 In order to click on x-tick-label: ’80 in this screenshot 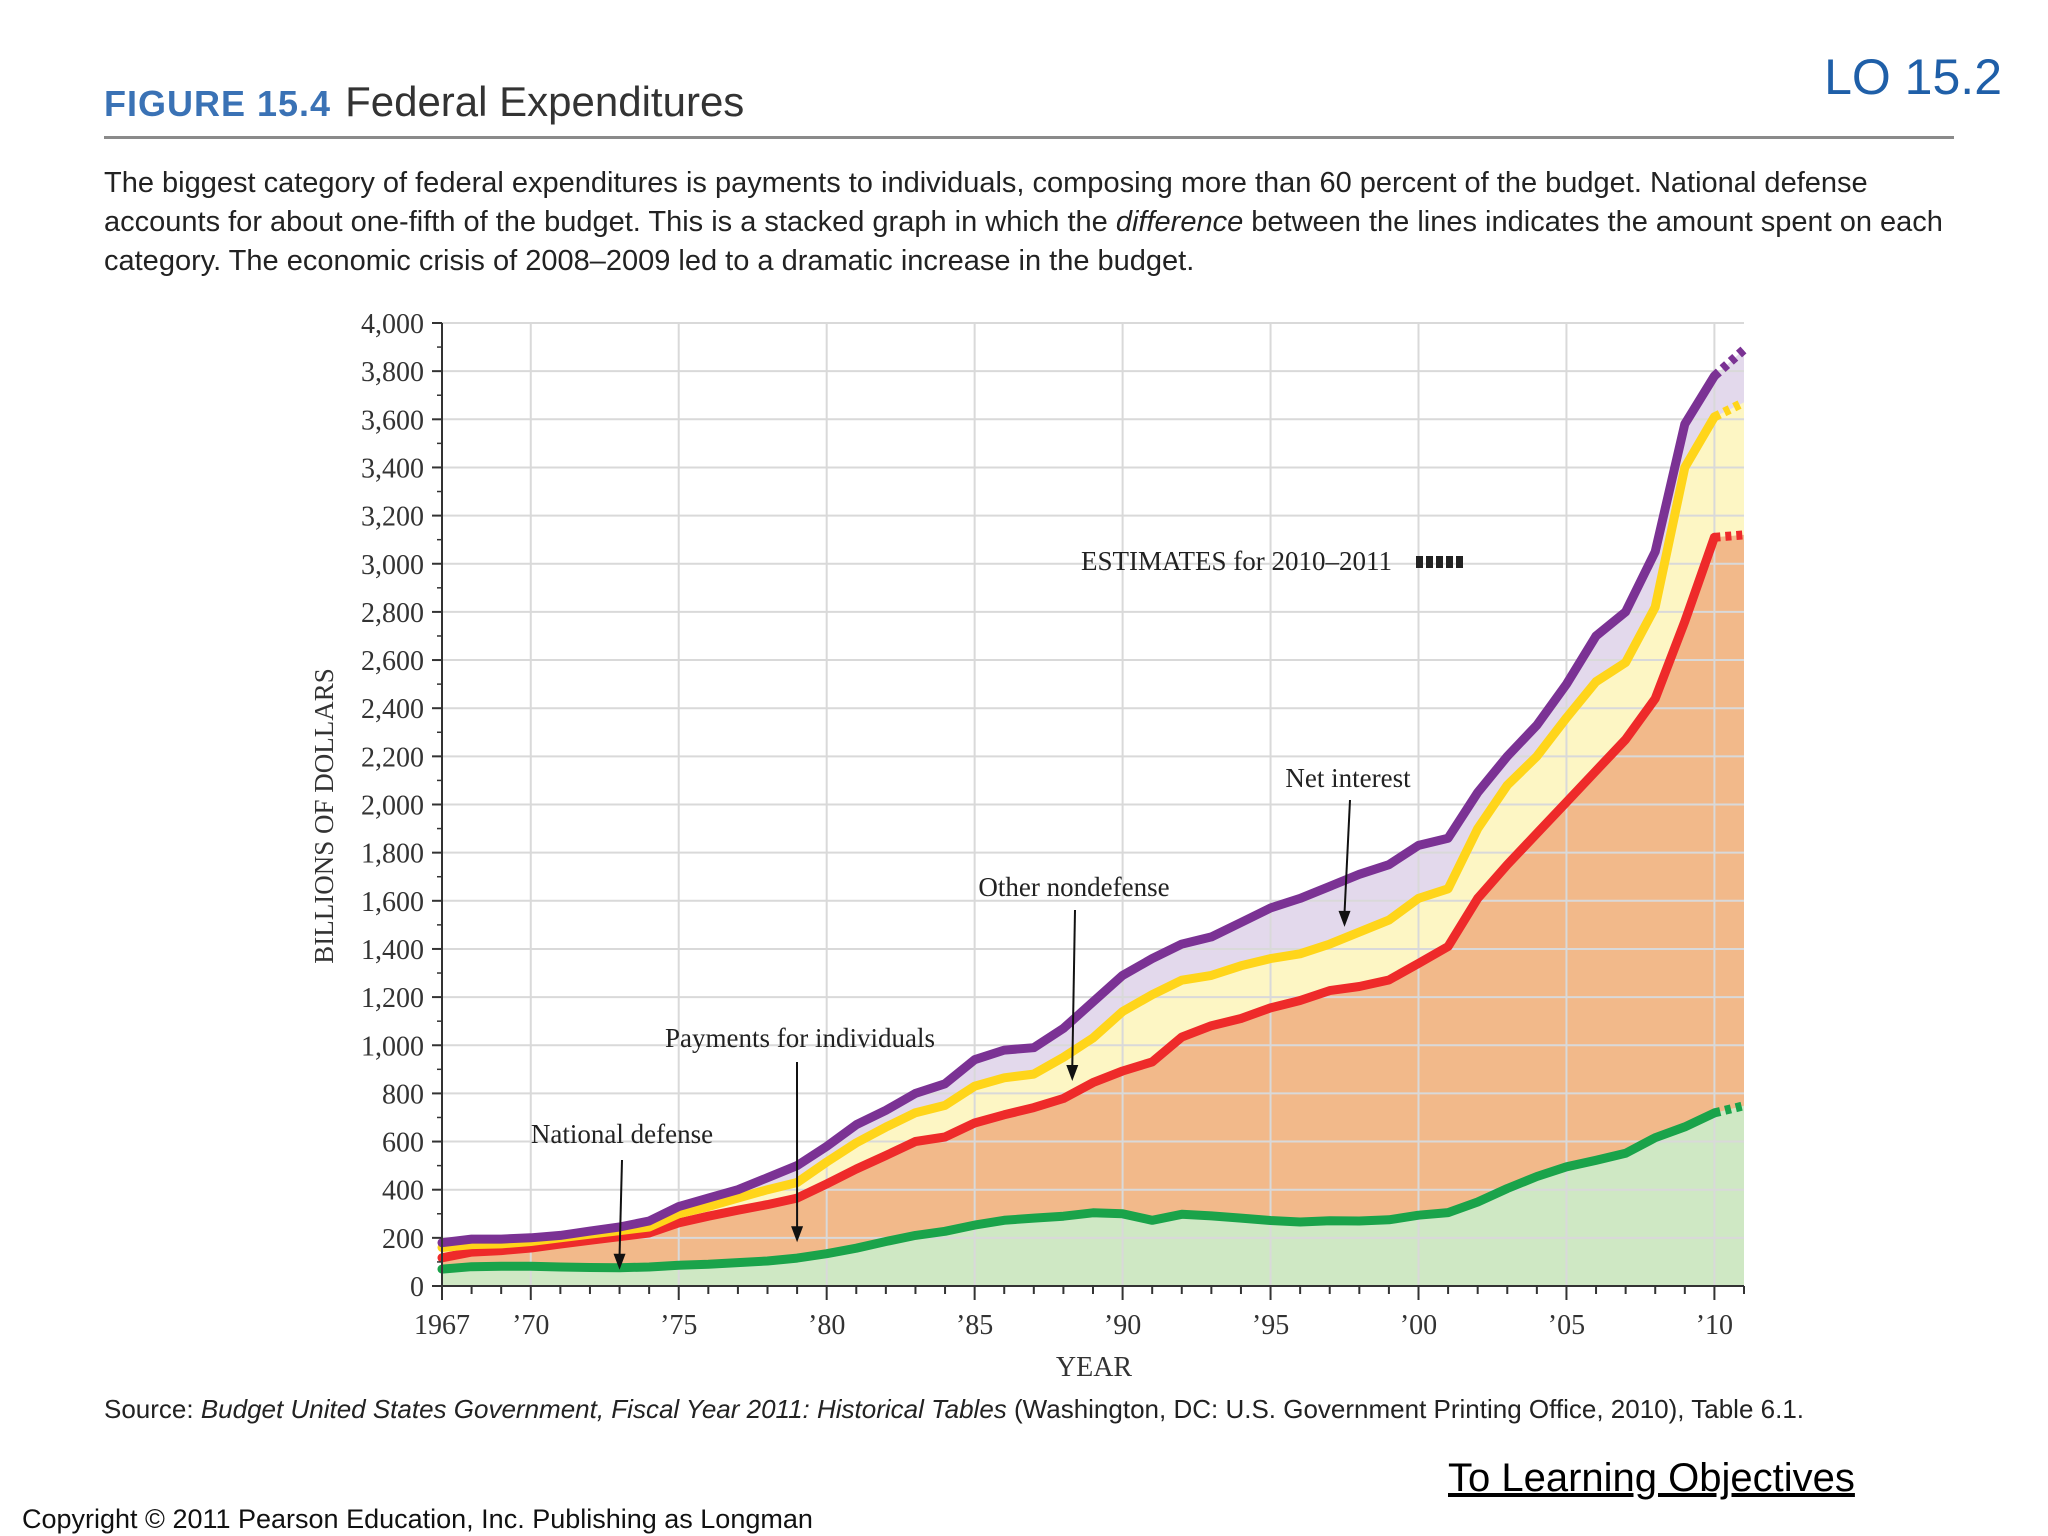, I will do `click(826, 1325)`.